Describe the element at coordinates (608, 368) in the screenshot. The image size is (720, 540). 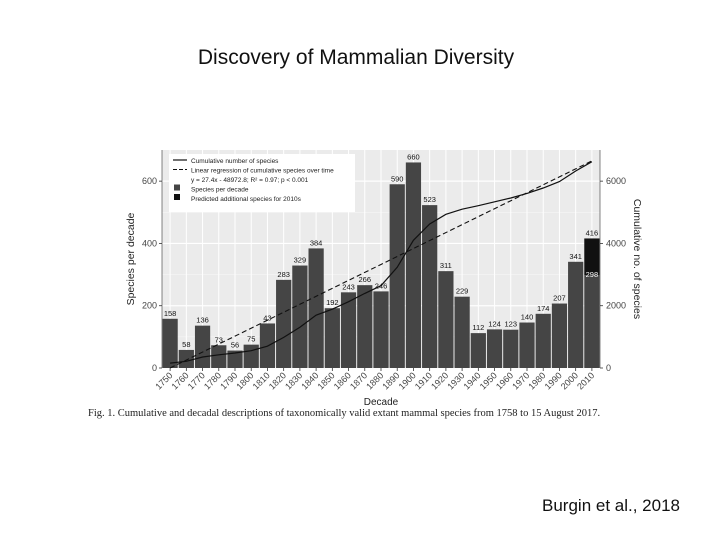
I see `y2-axis-tick-label: 0` at that location.